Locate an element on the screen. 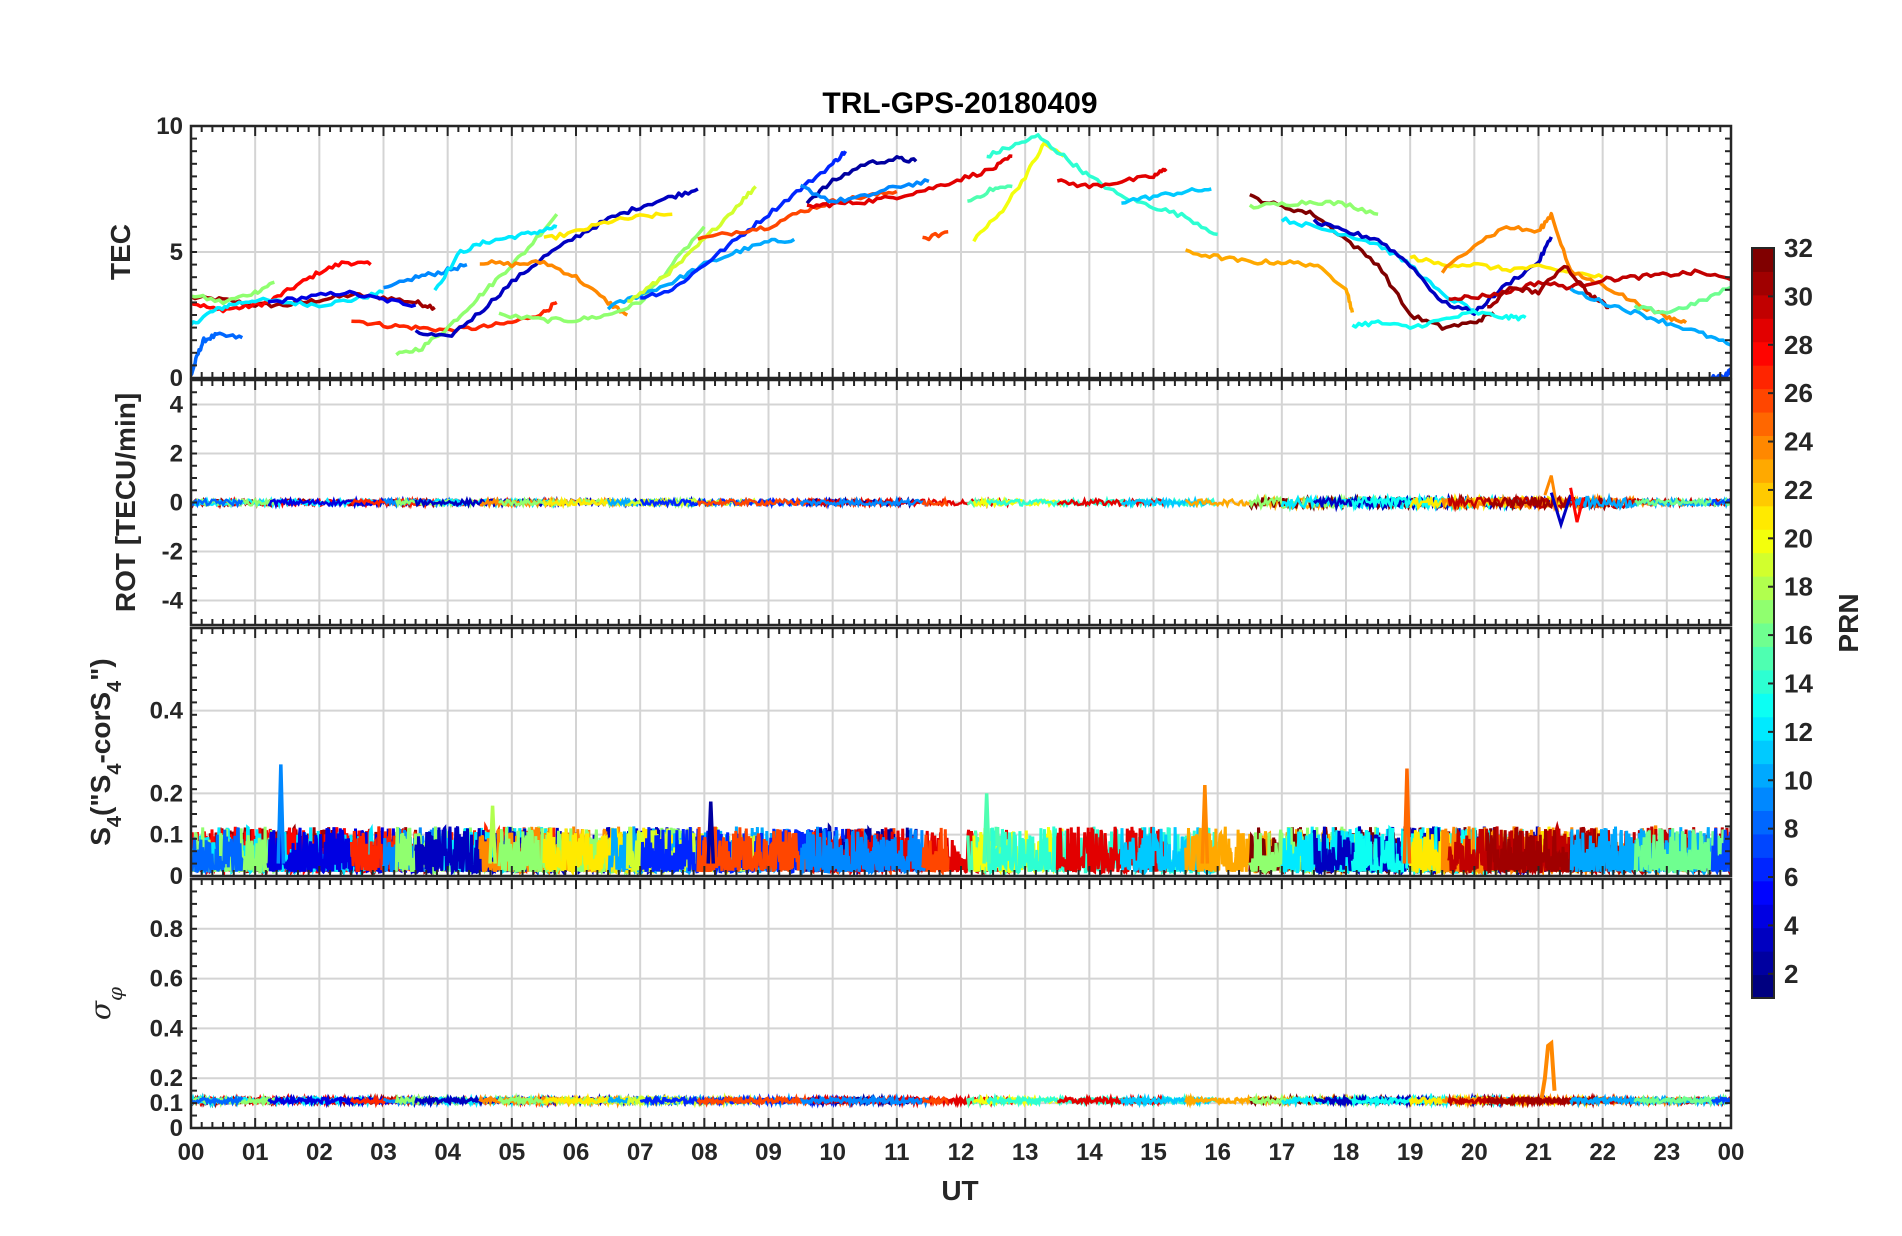 Image resolution: width=1902 pixels, height=1236 pixels. y-tick-label: 0.2 is located at coordinates (166, 1078).